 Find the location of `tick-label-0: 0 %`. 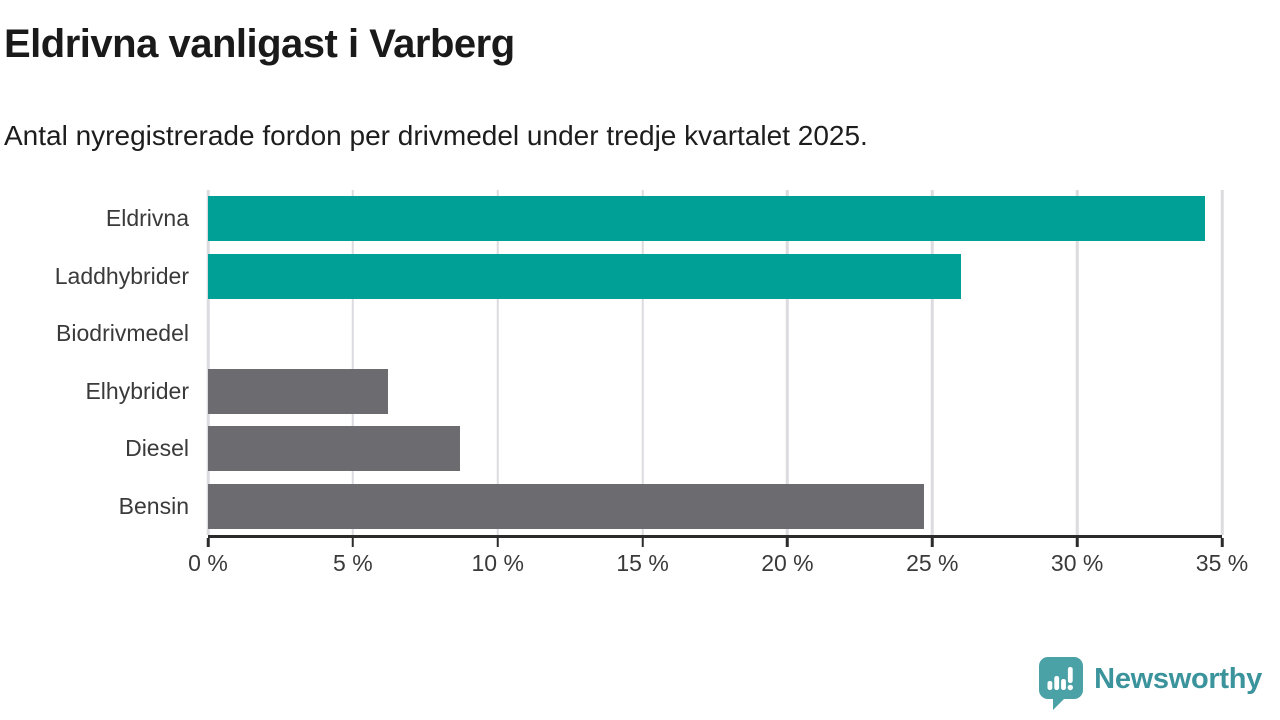

tick-label-0: 0 % is located at coordinates (208, 563).